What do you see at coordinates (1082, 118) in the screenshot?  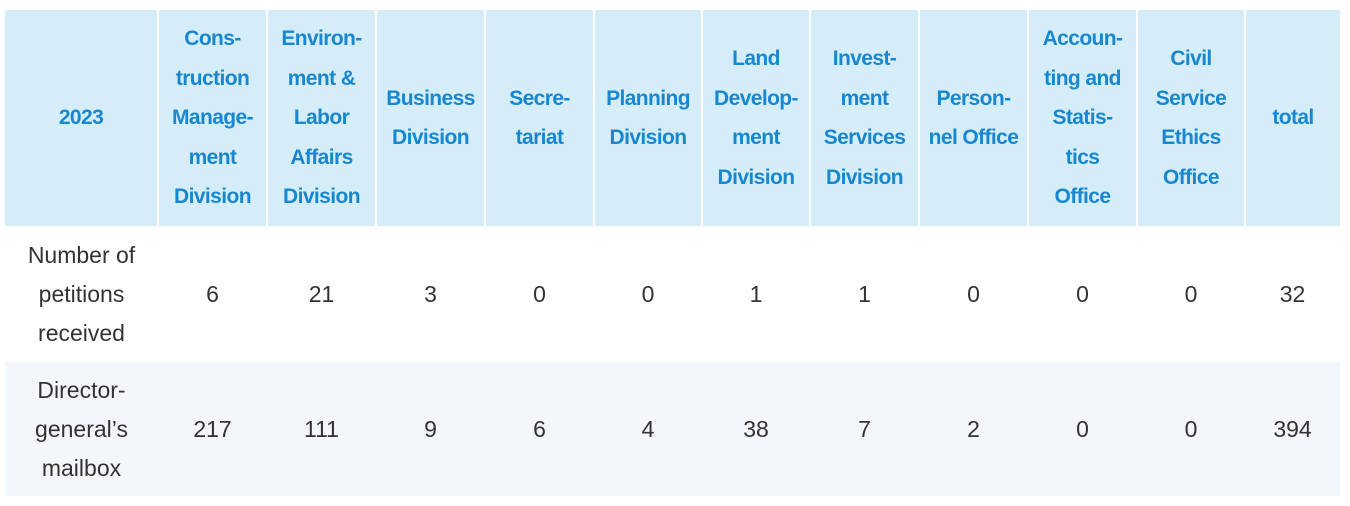 I see `header-cell: Accoun- ting and Statis- tics Office` at bounding box center [1082, 118].